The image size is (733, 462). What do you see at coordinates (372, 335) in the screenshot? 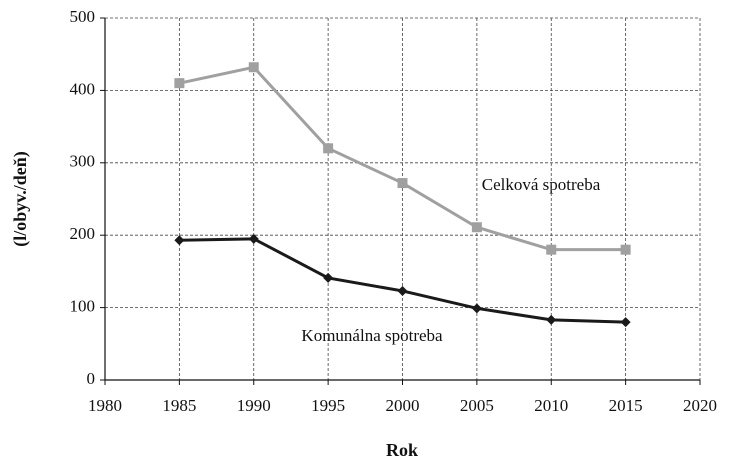
I see `series-label: Komunálna spotreba` at bounding box center [372, 335].